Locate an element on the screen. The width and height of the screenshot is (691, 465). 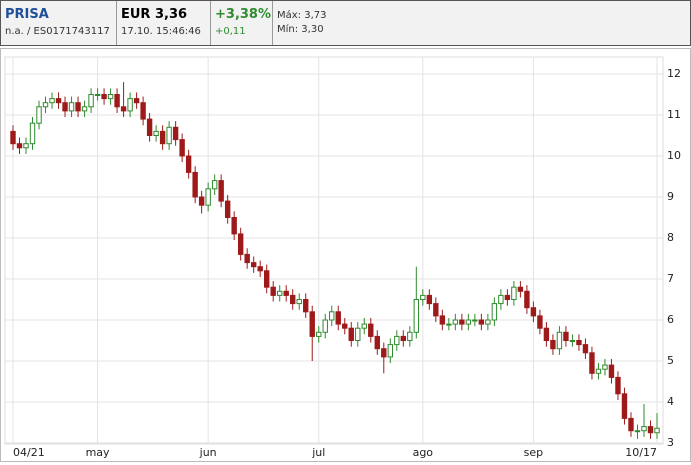
price-cell: EUR 3,36 17.10. 15:46:46 is located at coordinates (164, 23).